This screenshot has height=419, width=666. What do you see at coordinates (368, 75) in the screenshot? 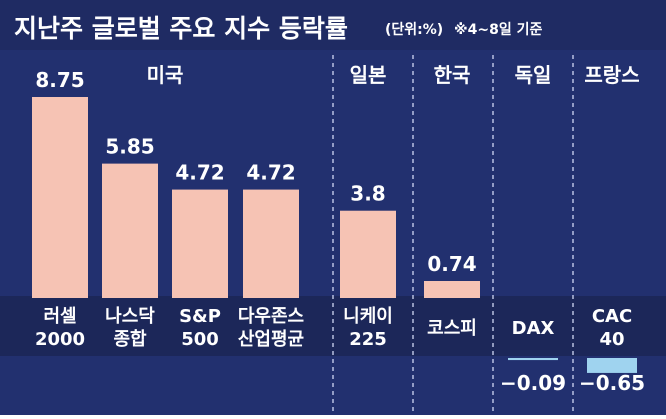
I see `group-label: 일본` at bounding box center [368, 75].